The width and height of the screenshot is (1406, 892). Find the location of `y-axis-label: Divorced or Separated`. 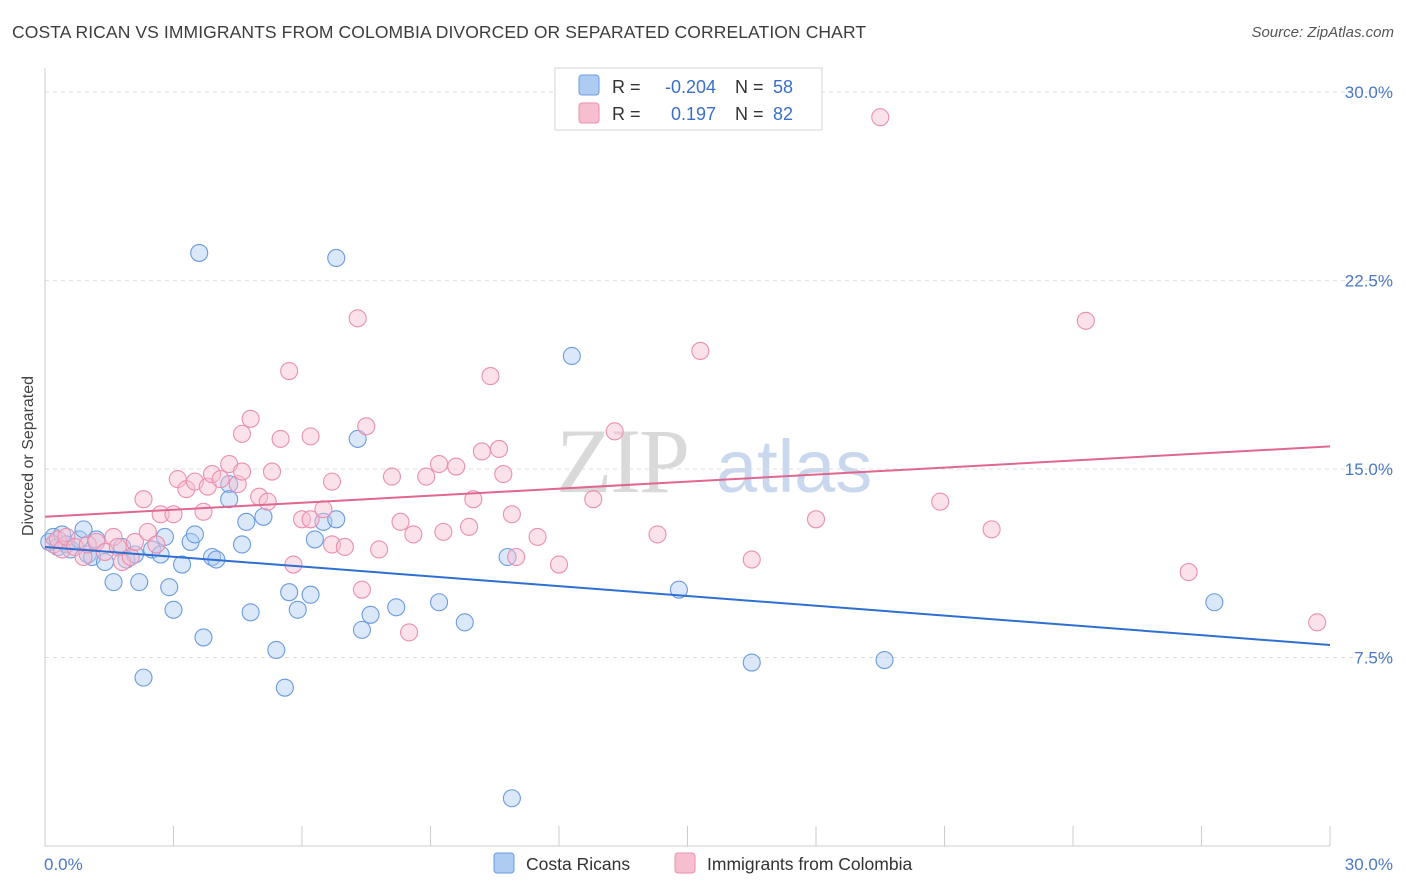

y-axis-label: Divorced or Separated is located at coordinates (28, 456).